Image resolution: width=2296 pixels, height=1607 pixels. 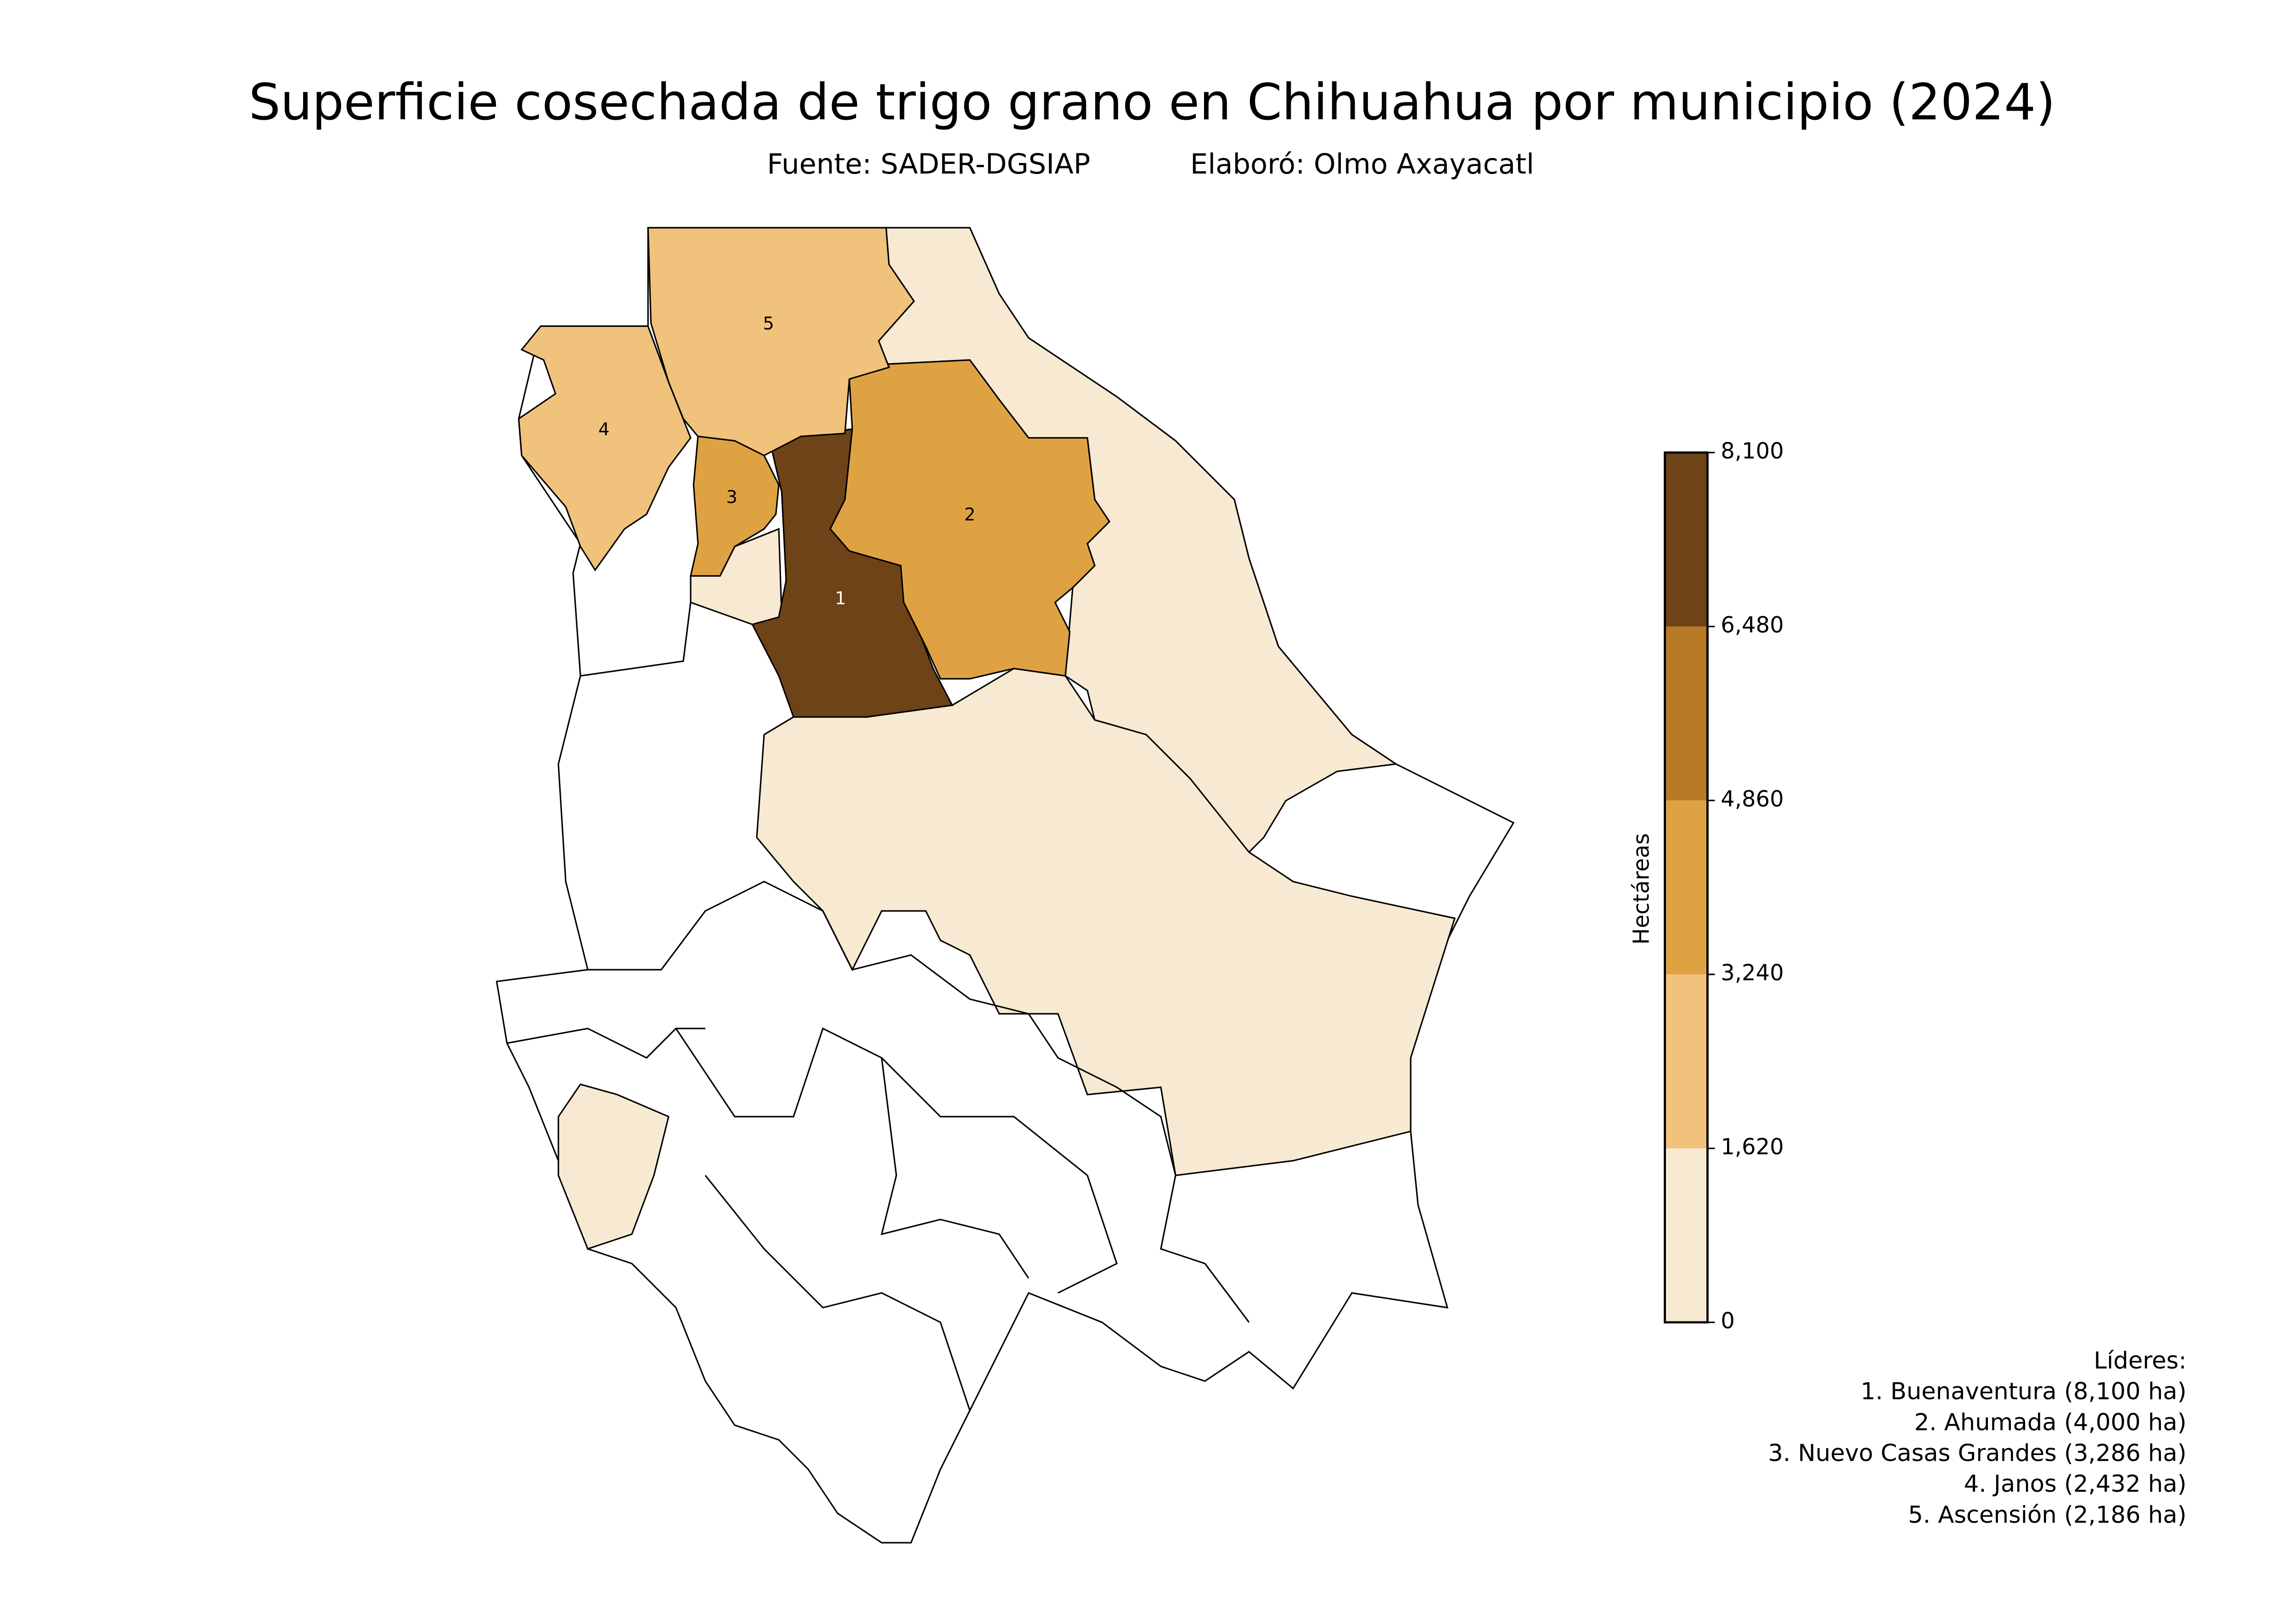 What do you see at coordinates (1752, 625) in the screenshot?
I see `colorbar-tick-label: 6,480` at bounding box center [1752, 625].